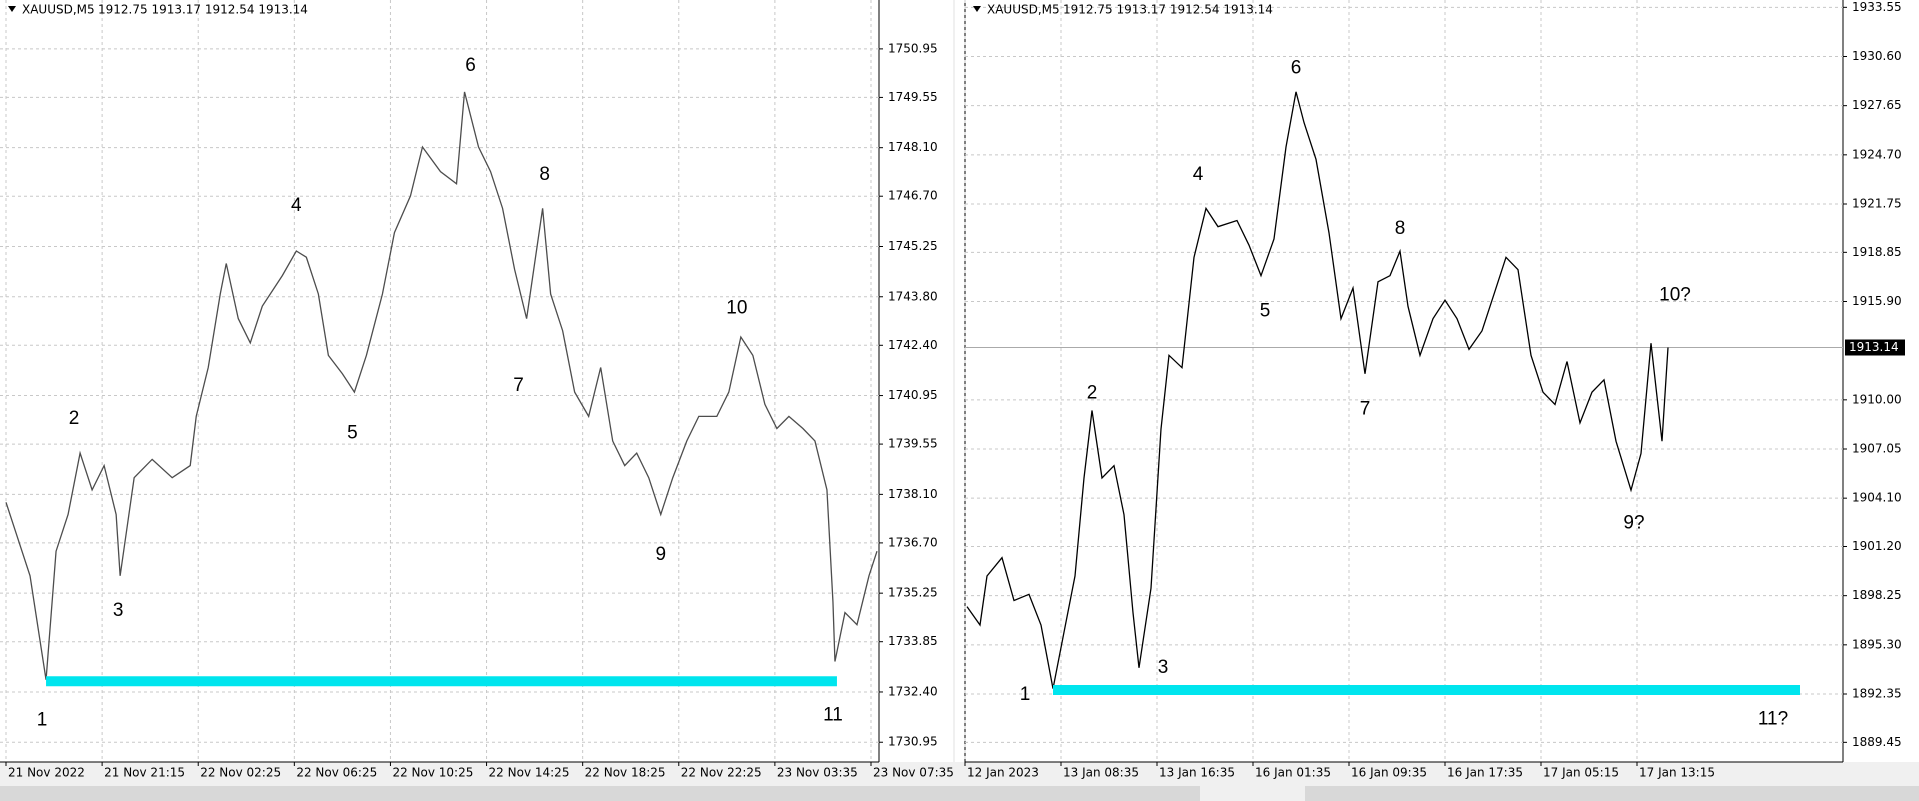  I want to click on y-tick-label: 1750.95, so click(913, 48).